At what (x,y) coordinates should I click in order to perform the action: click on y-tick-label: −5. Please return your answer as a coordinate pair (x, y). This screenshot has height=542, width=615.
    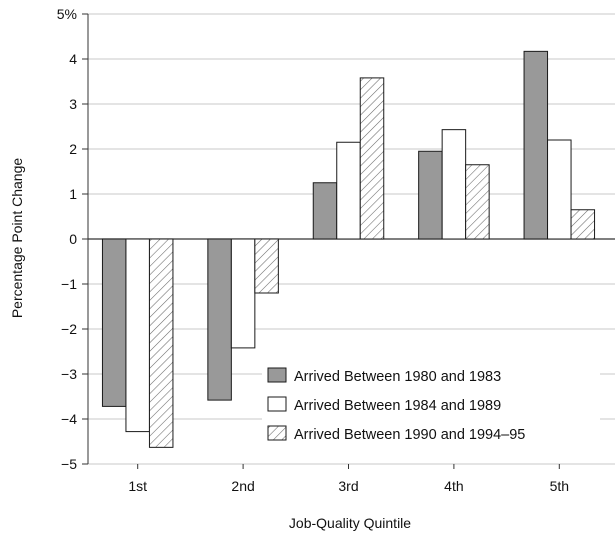
    Looking at the image, I should click on (69, 464).